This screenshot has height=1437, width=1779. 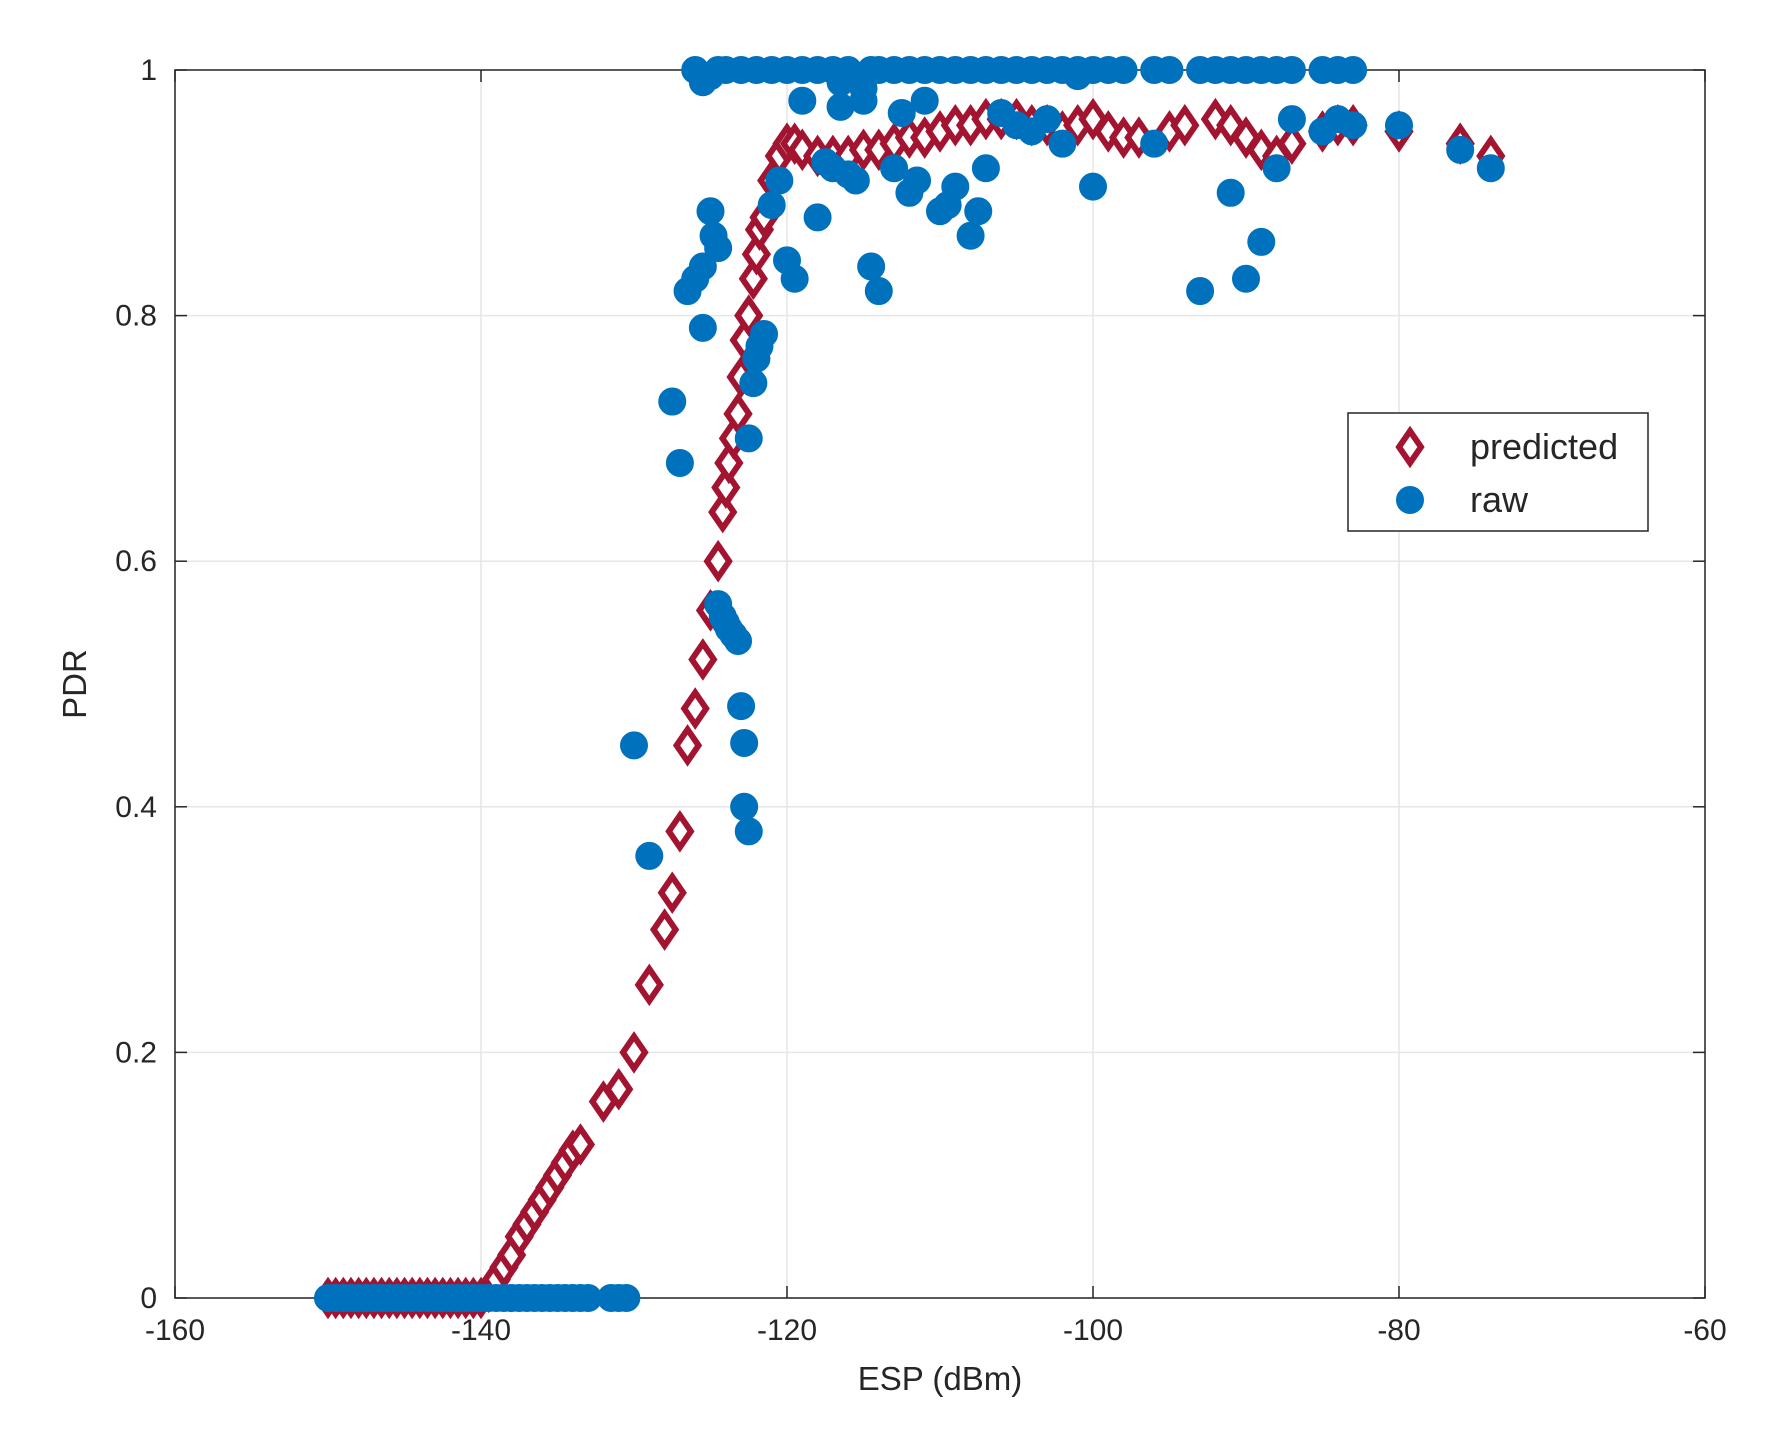 What do you see at coordinates (1499, 499) in the screenshot?
I see `legend-label-raw: raw` at bounding box center [1499, 499].